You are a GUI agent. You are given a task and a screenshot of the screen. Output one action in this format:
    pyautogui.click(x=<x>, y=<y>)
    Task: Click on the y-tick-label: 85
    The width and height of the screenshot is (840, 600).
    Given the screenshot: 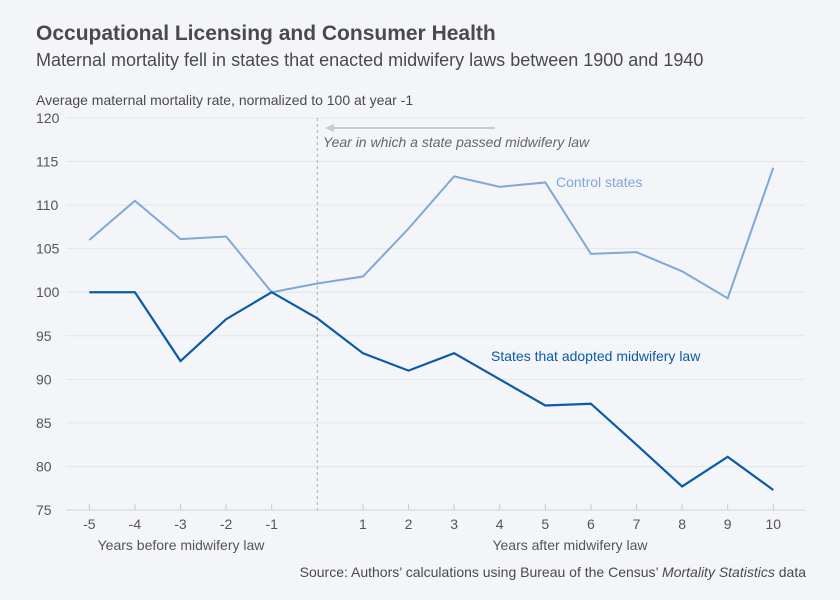 What is the action you would take?
    pyautogui.click(x=44, y=423)
    